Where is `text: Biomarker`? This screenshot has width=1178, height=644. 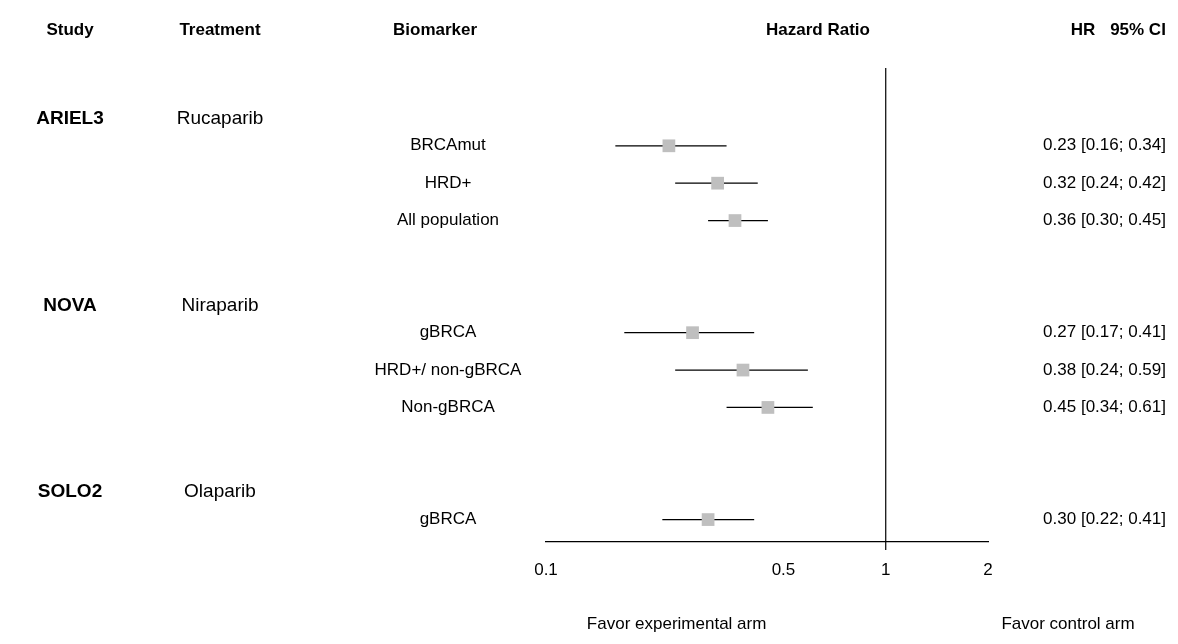
text: Biomarker is located at coordinates (435, 29).